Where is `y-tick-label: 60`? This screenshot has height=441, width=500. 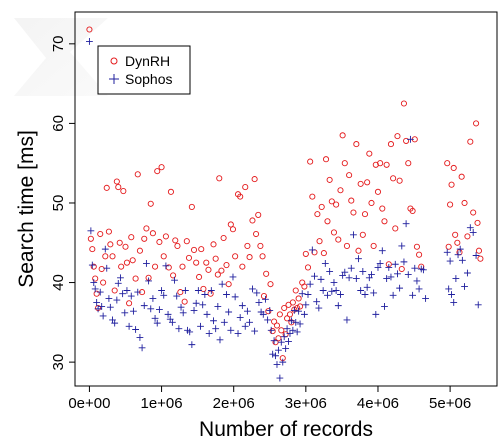 y-tick-label: 60 is located at coordinates (58, 123).